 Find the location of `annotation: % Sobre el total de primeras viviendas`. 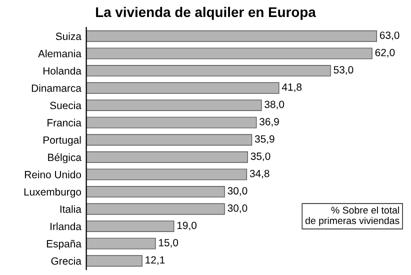

annotation: % Sobre el total de primeras viviendas is located at coordinates (352, 216).